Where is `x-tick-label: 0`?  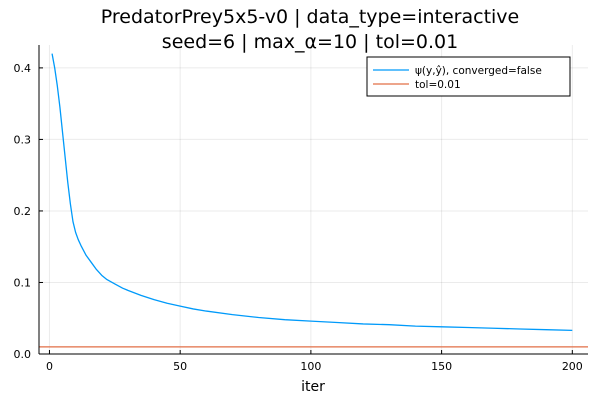 x-tick-label: 0 is located at coordinates (49, 366).